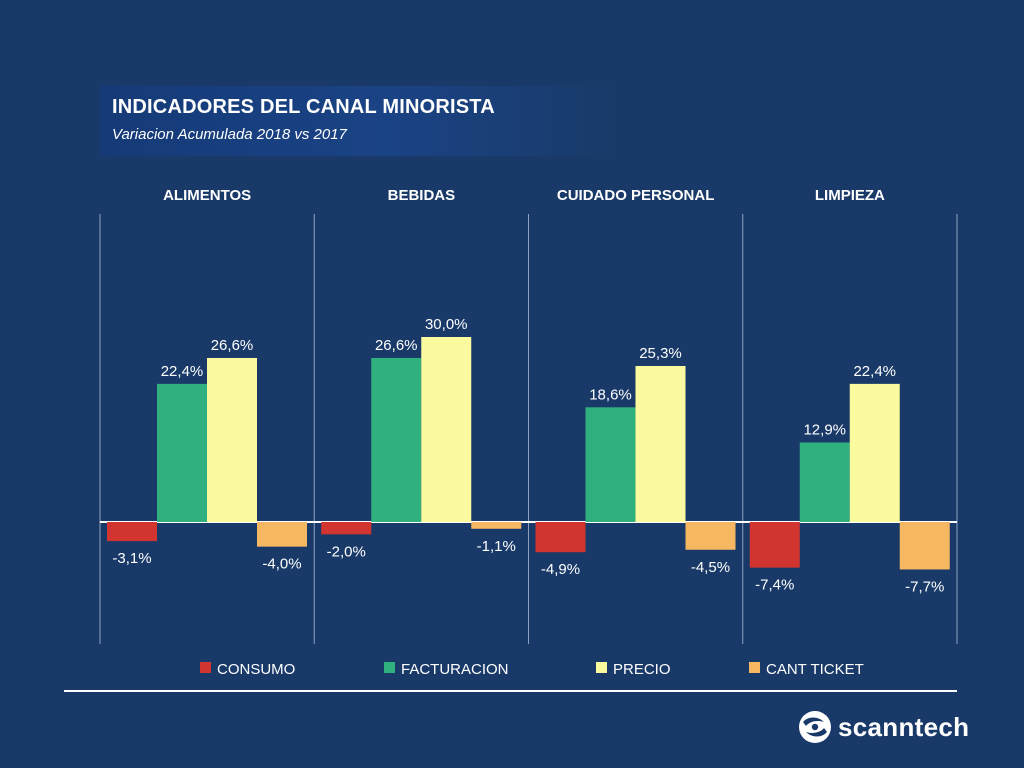  Describe the element at coordinates (850, 195) in the screenshot. I see `category-label-limpieza: LIMPIEZA` at that location.